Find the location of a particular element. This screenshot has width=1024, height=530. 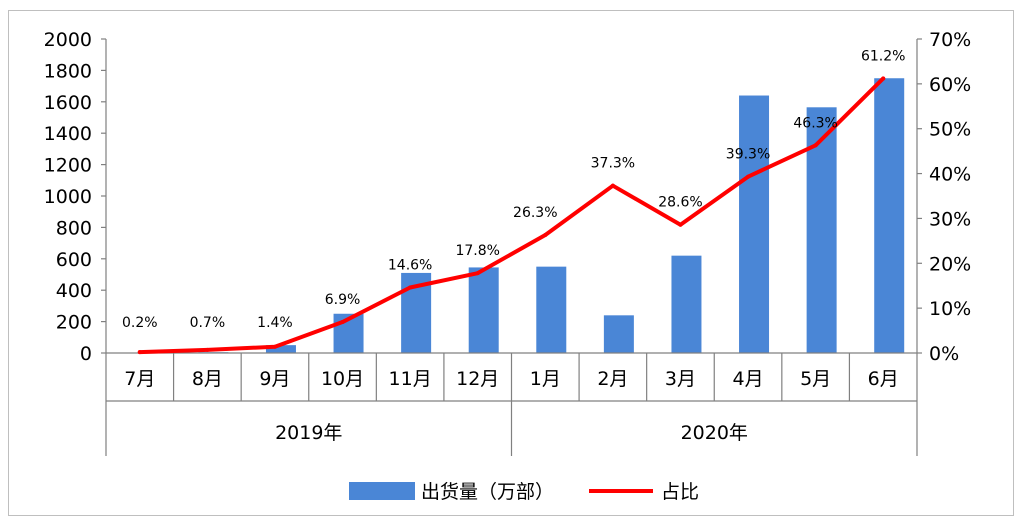

right-tick-label: 0% is located at coordinates (944, 354).